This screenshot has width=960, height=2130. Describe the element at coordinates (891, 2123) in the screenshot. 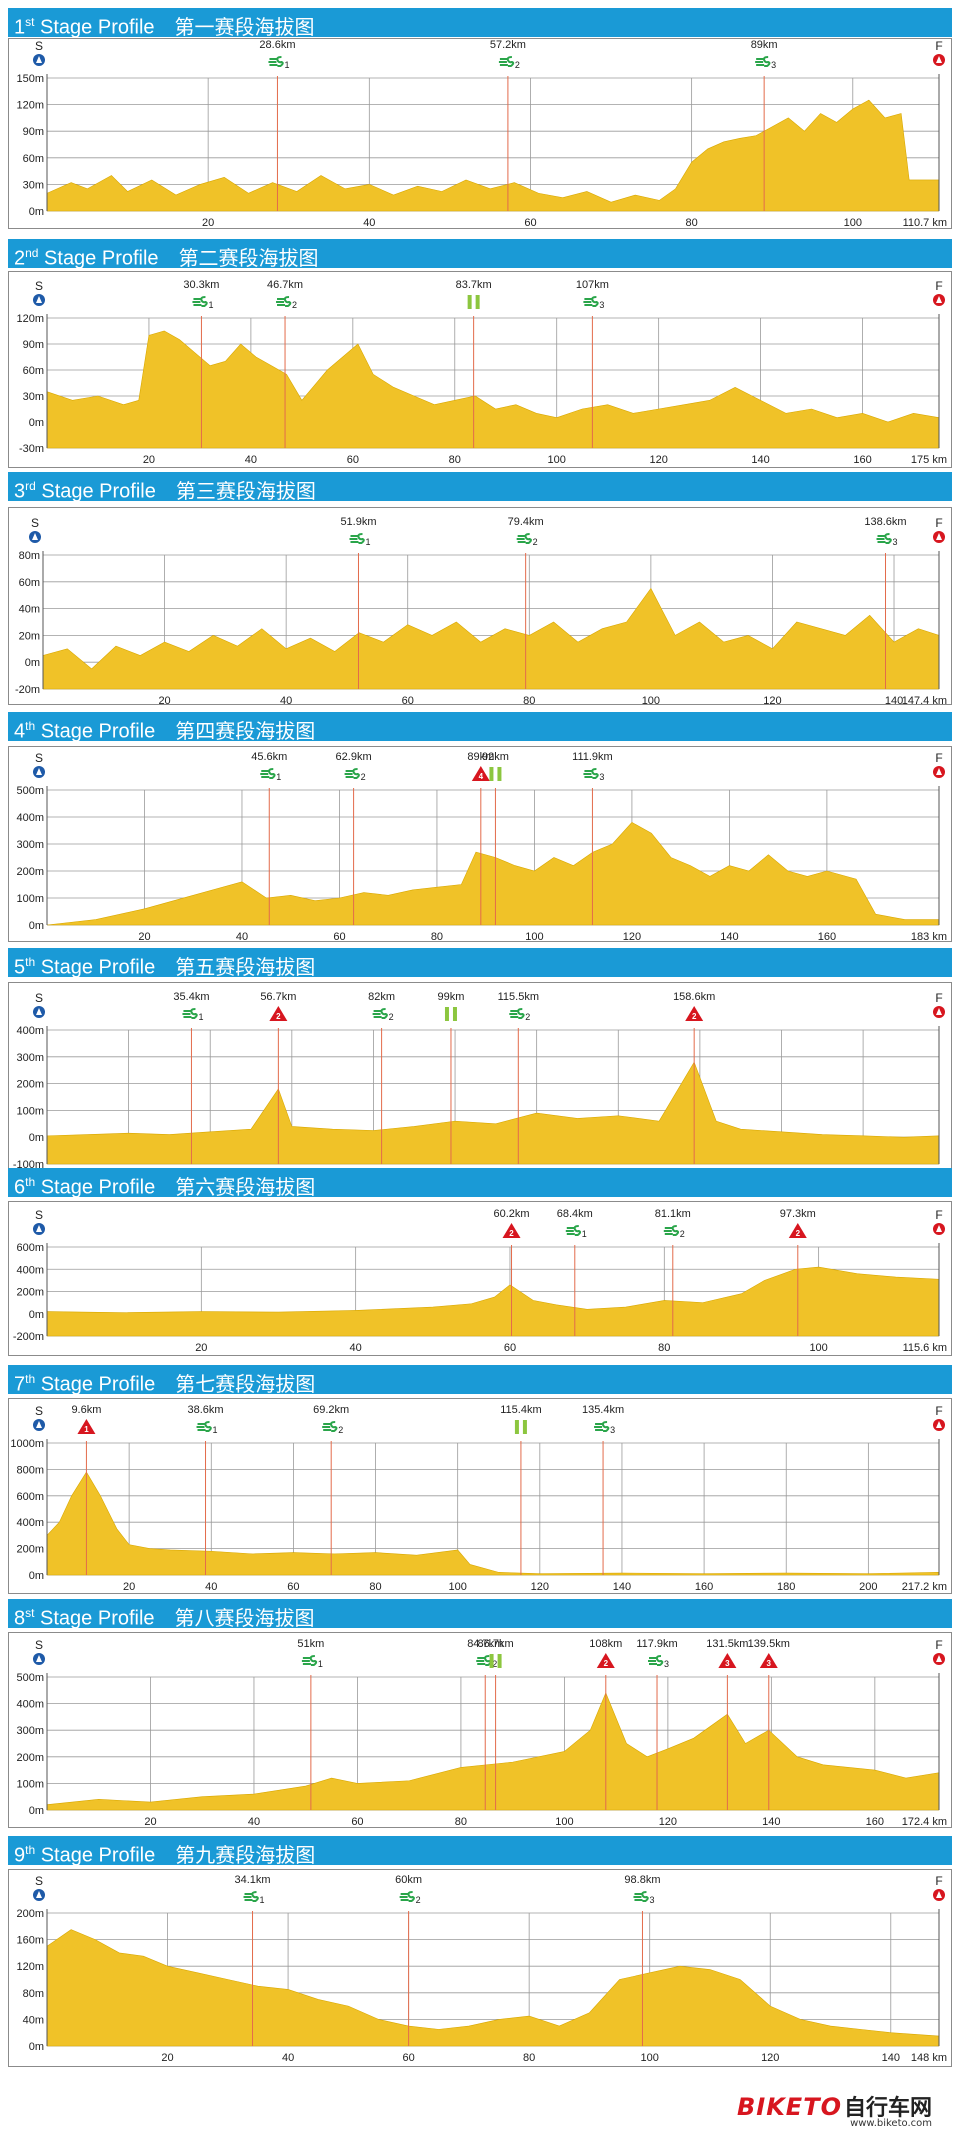

I see `brand-url: www.biketo.com` at that location.